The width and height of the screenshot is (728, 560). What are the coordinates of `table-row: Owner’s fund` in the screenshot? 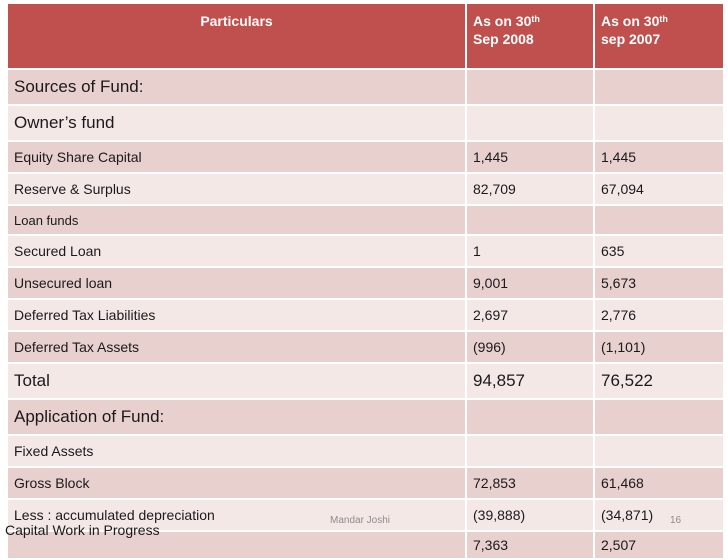 It's located at (365, 123).